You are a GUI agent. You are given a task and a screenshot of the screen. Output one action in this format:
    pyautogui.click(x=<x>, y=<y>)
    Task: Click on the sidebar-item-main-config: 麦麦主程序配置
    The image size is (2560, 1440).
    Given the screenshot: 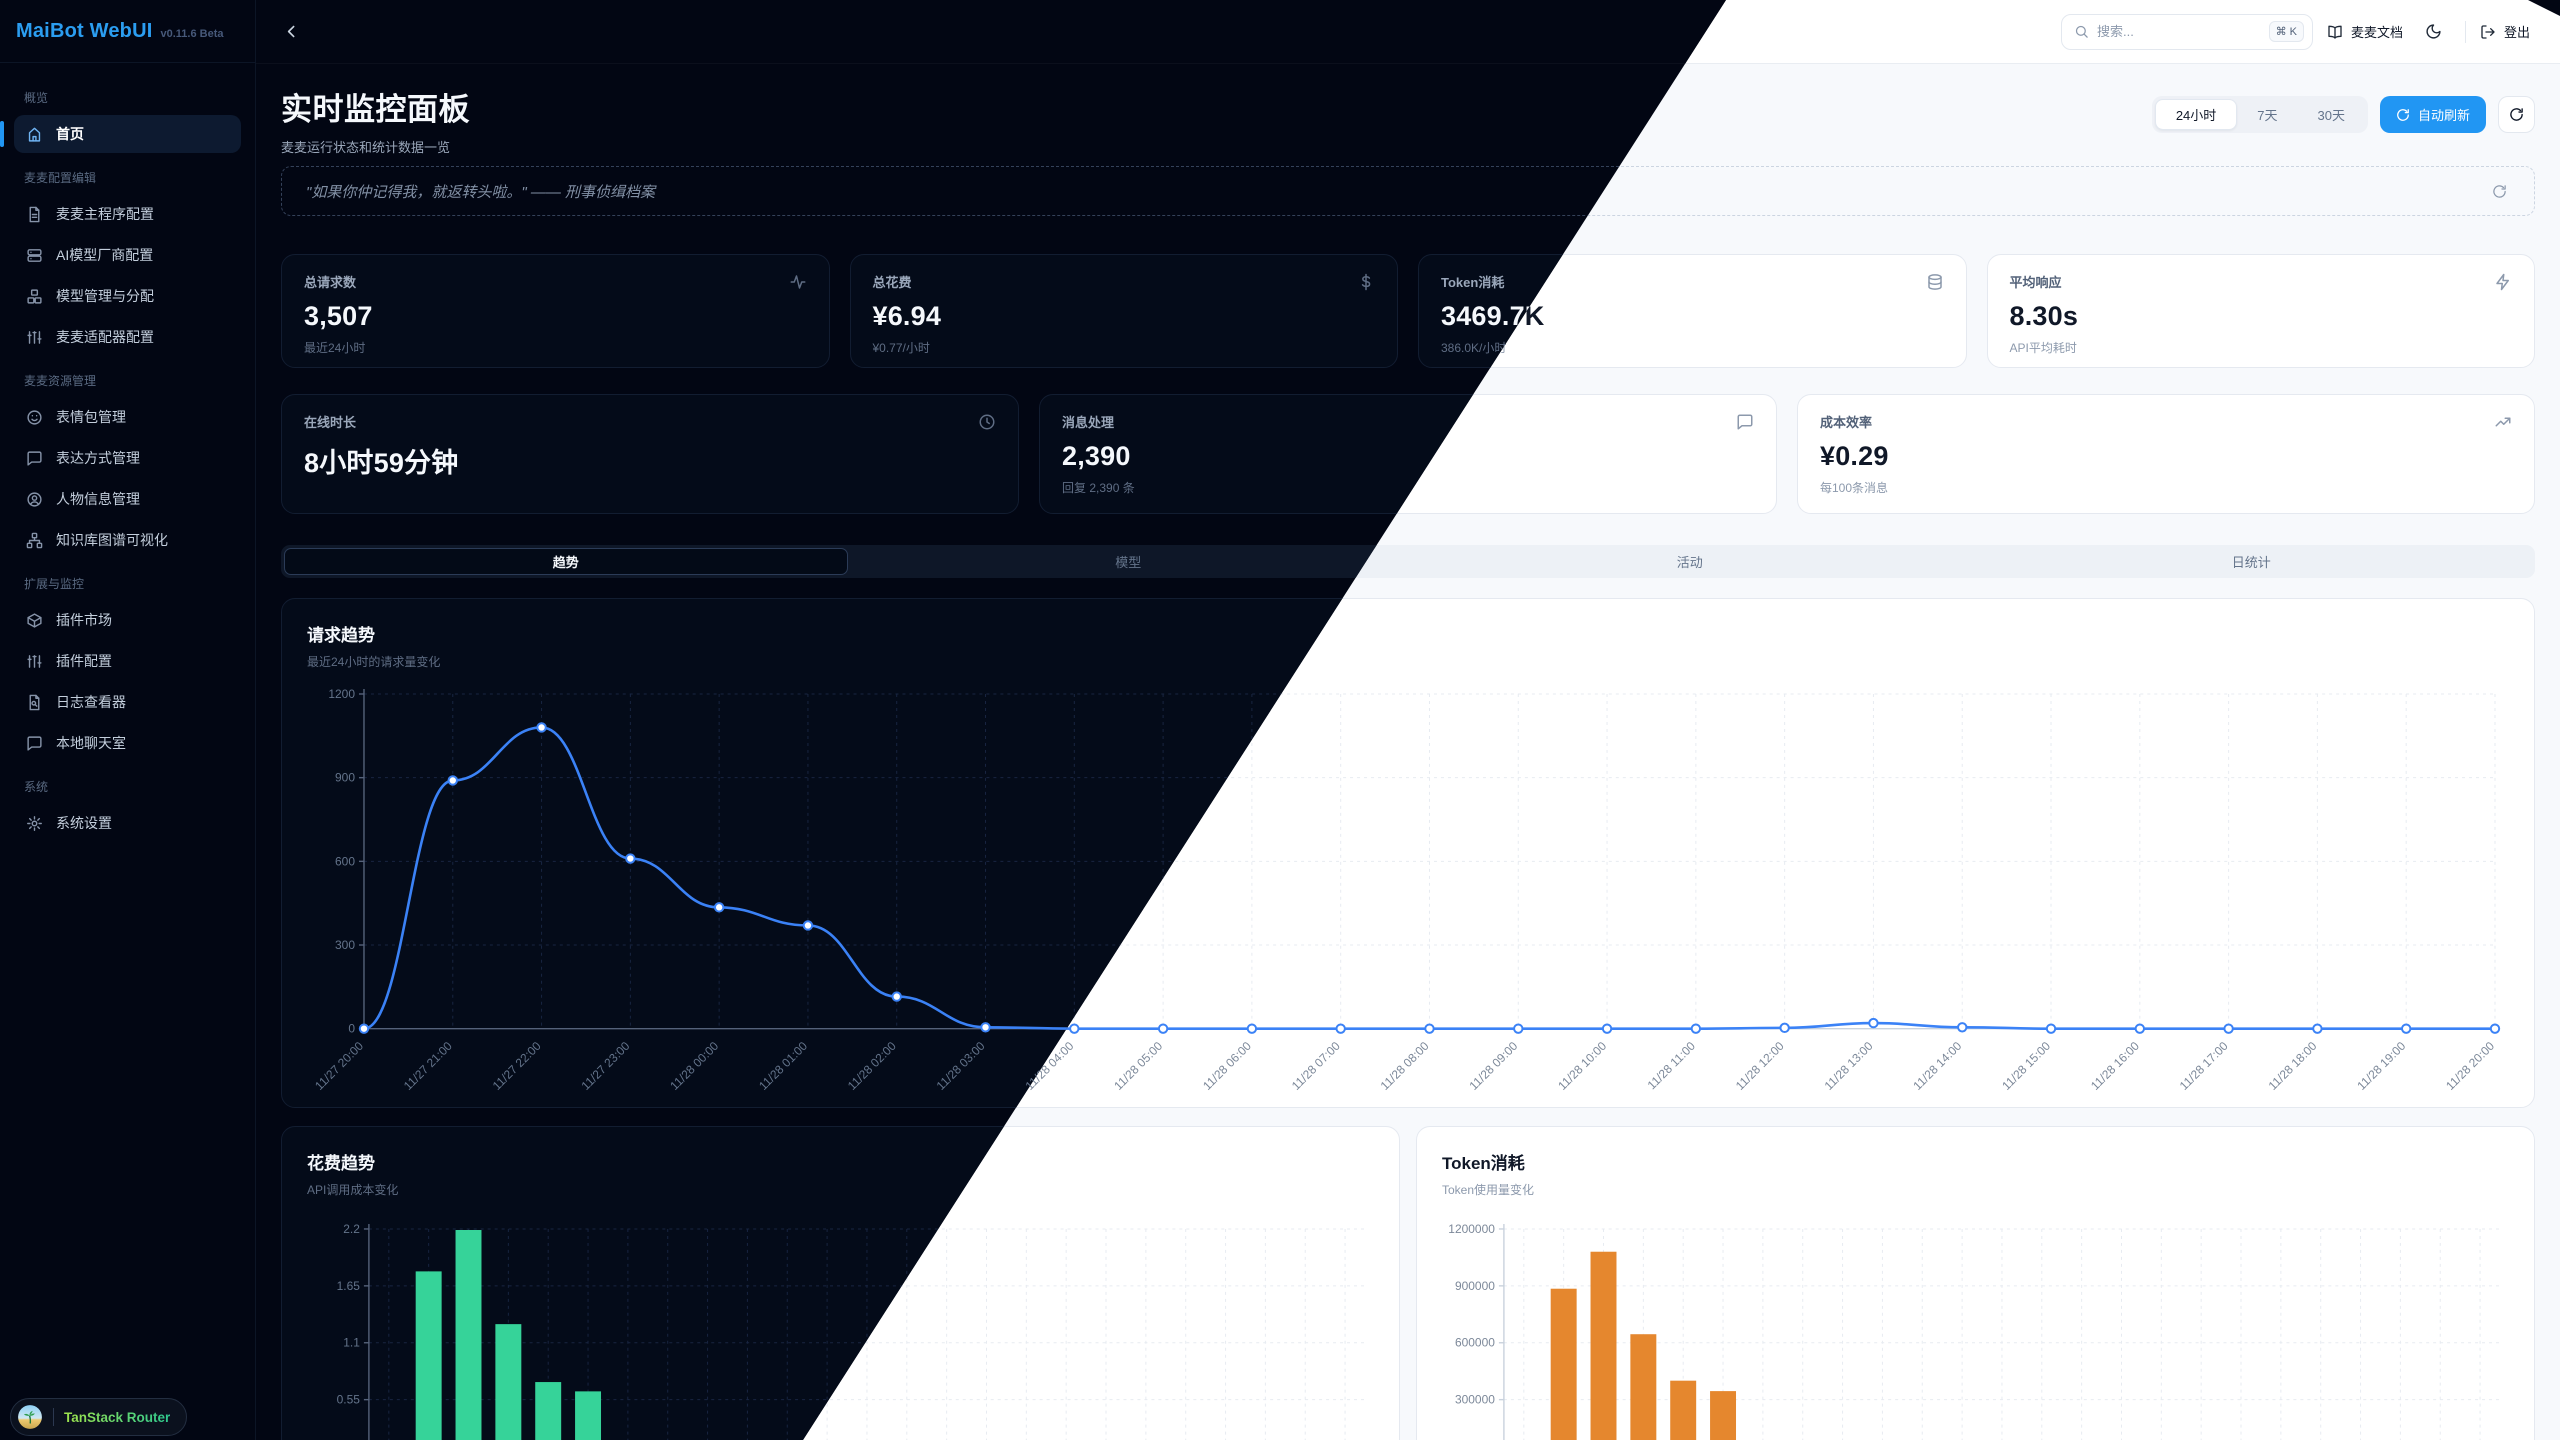 What is the action you would take?
    pyautogui.click(x=127, y=214)
    